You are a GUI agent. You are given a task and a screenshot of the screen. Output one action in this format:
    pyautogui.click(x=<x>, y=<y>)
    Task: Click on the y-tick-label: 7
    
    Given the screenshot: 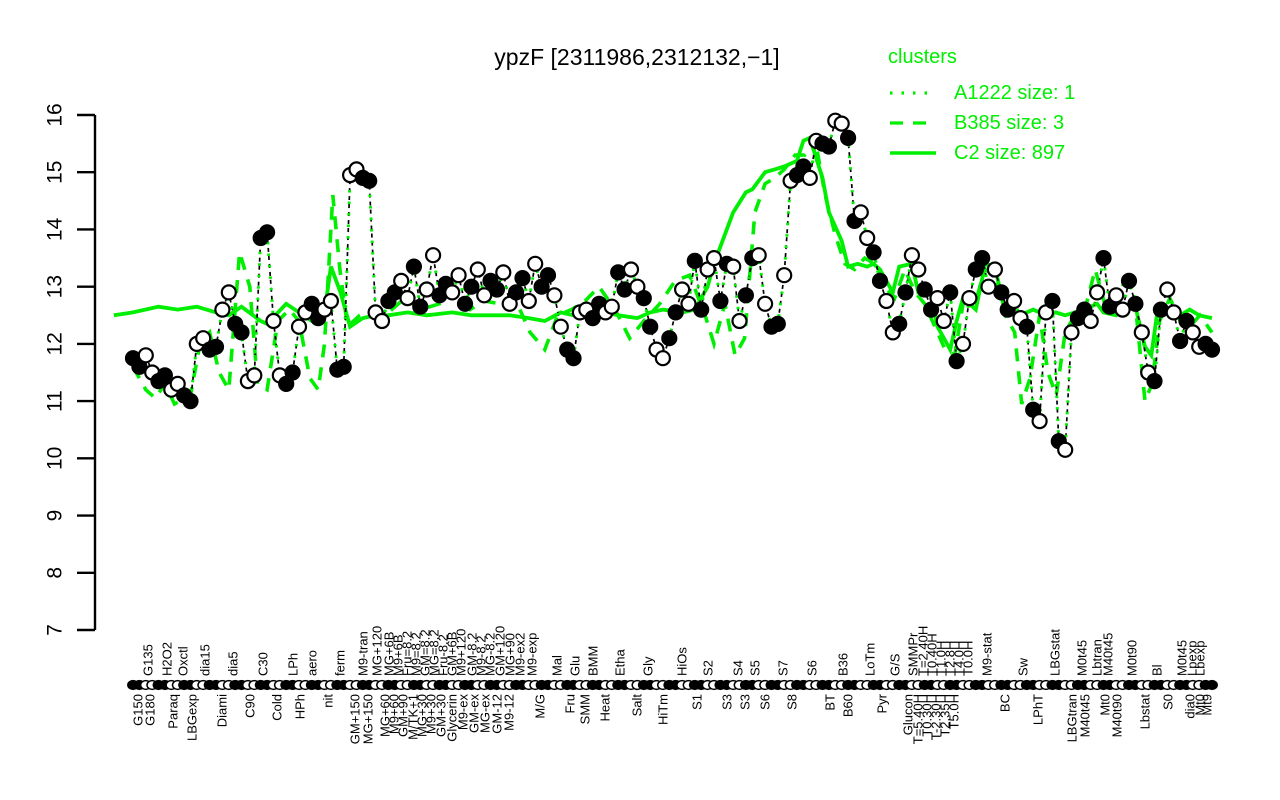 What is the action you would take?
    pyautogui.click(x=55, y=630)
    